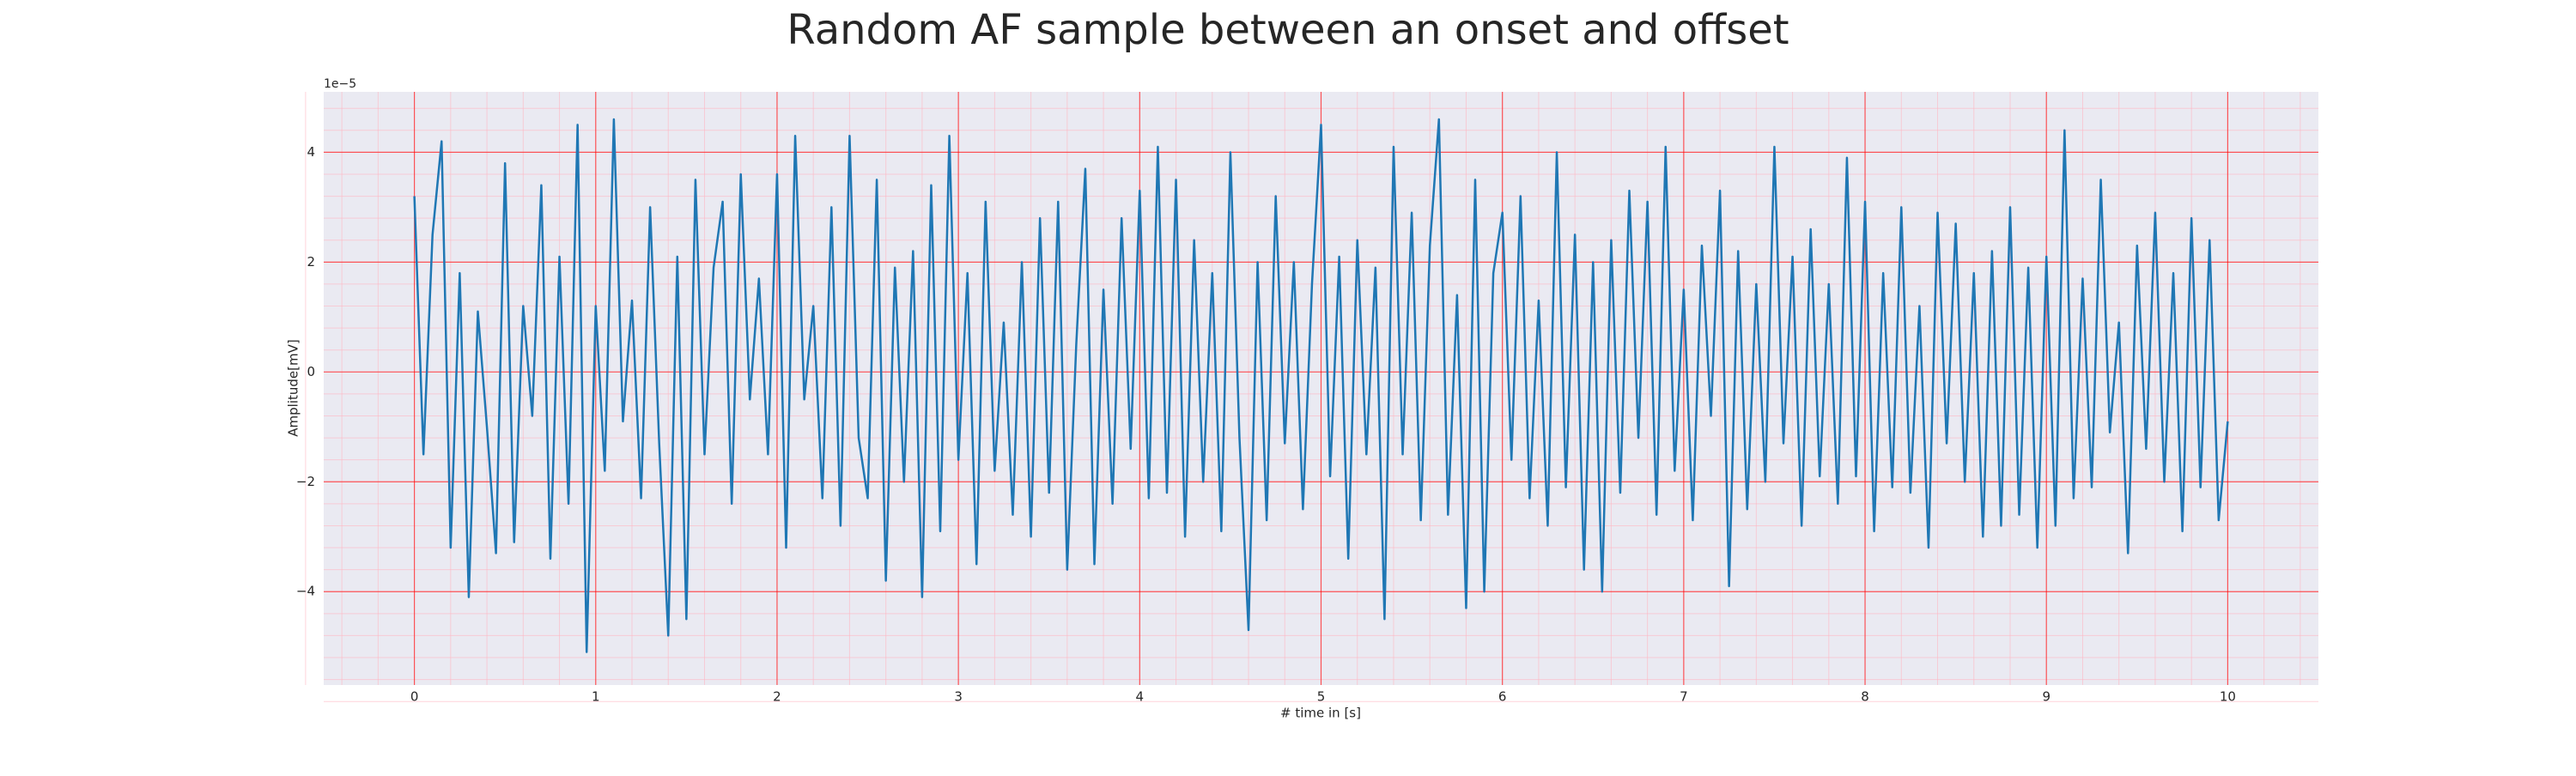  Describe the element at coordinates (2046, 697) in the screenshot. I see `x-tick-label: 9` at that location.